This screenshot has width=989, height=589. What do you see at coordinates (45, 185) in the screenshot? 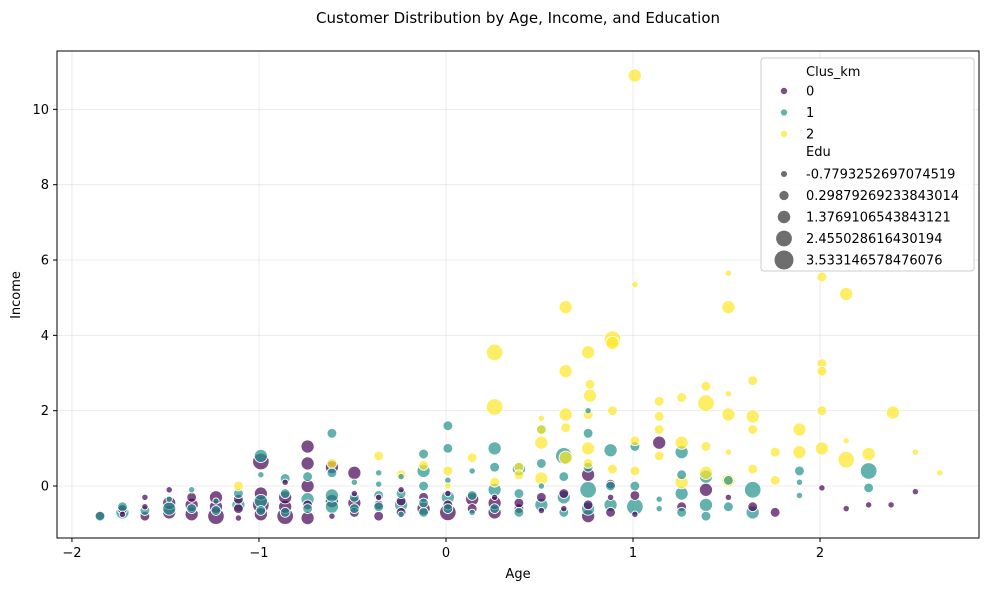
I see `y-tick-label: 8` at bounding box center [45, 185].